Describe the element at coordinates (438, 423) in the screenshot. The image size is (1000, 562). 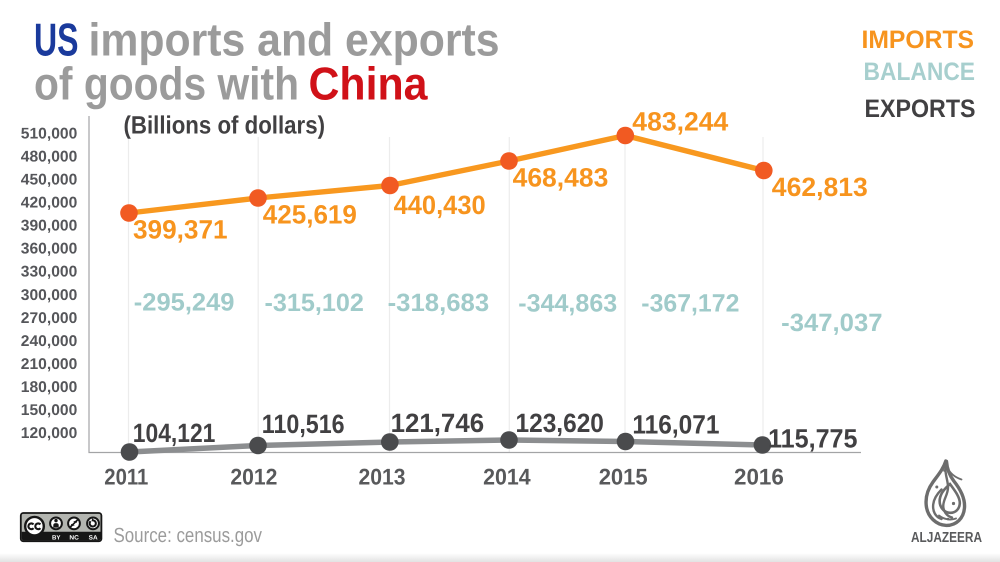
I see `svg-text: 121,746` at that location.